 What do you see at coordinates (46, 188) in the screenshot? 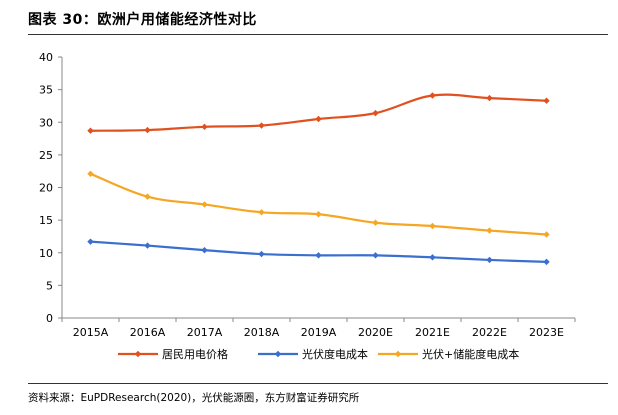
I see `y-tick-label: 20` at bounding box center [46, 188].